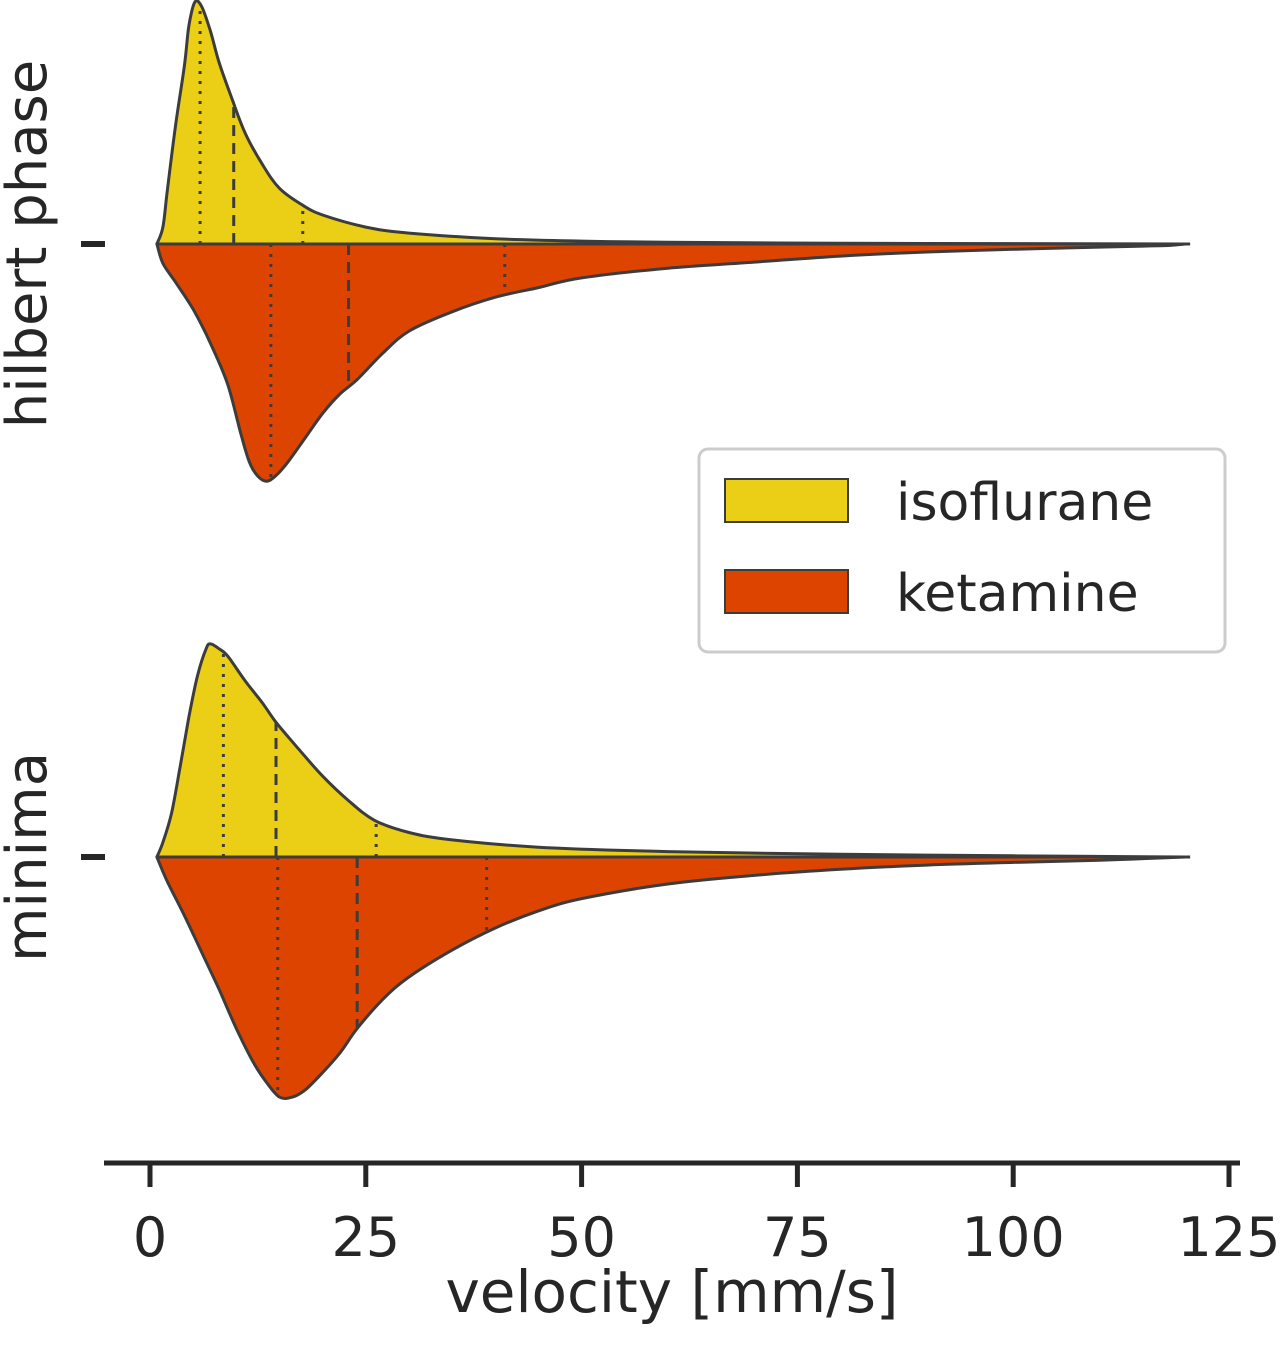  I want to click on x-tick-label-125: 125, so click(1228, 1237).